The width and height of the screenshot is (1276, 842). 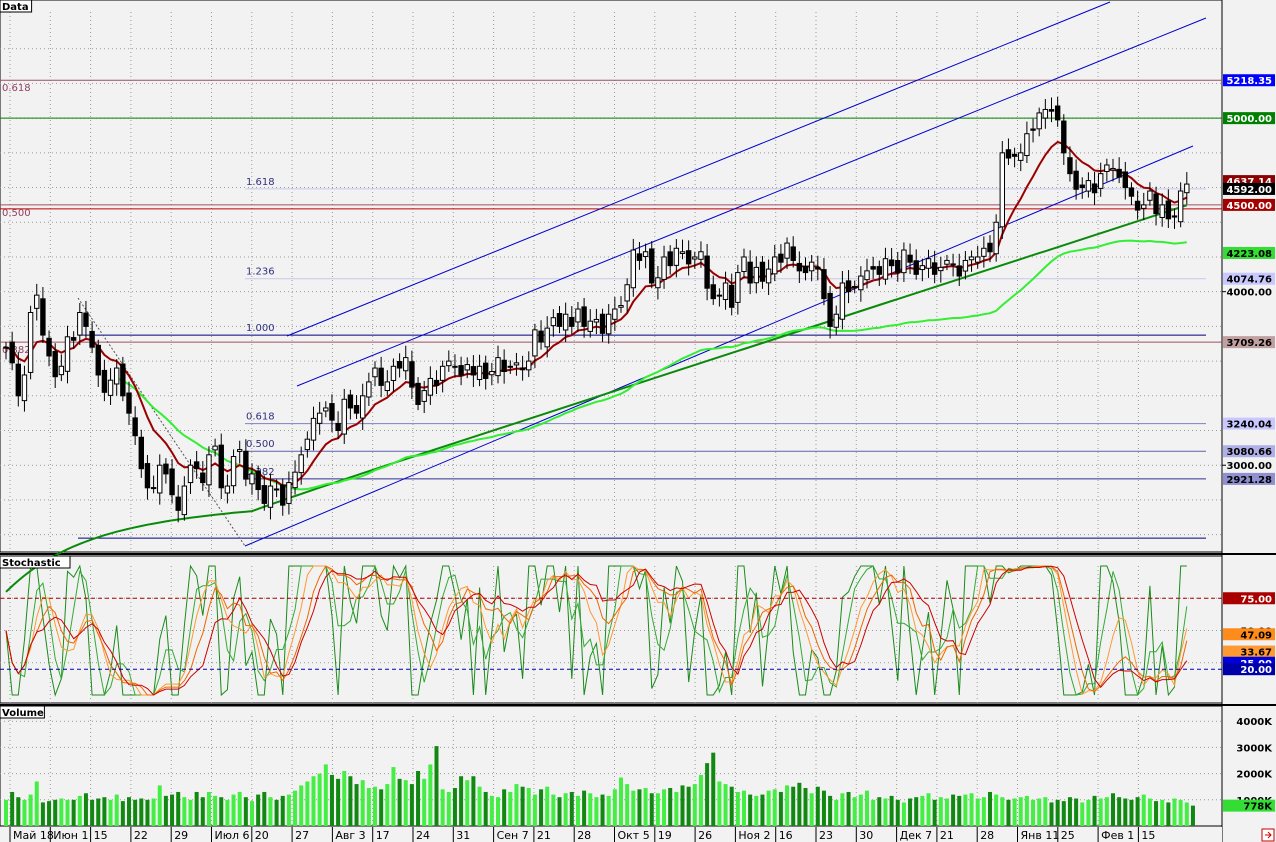 What do you see at coordinates (665, 835) in the screenshot?
I see `x-axis-label: 19` at bounding box center [665, 835].